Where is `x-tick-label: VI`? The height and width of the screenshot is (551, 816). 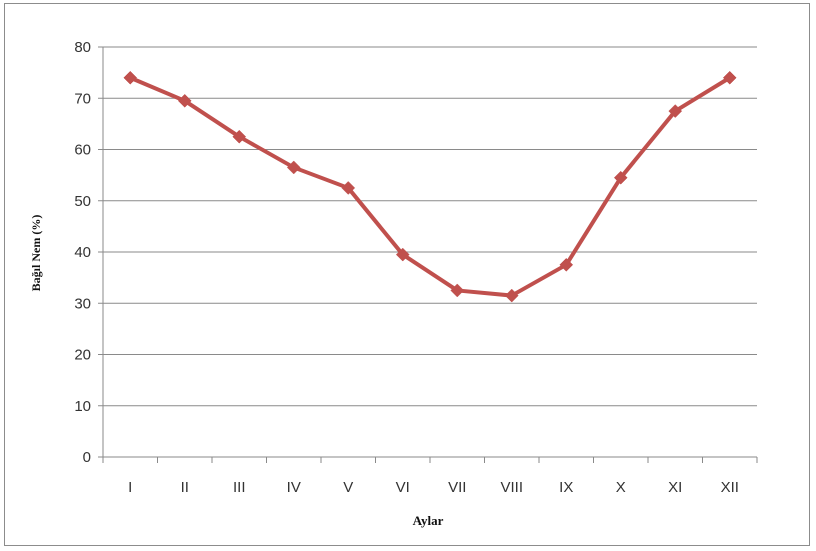 x-tick-label: VI is located at coordinates (403, 487).